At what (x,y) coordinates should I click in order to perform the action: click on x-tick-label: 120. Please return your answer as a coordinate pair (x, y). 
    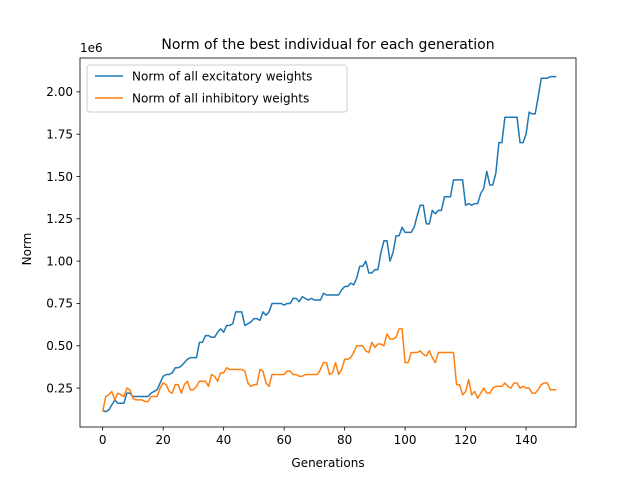
    Looking at the image, I should click on (465, 440).